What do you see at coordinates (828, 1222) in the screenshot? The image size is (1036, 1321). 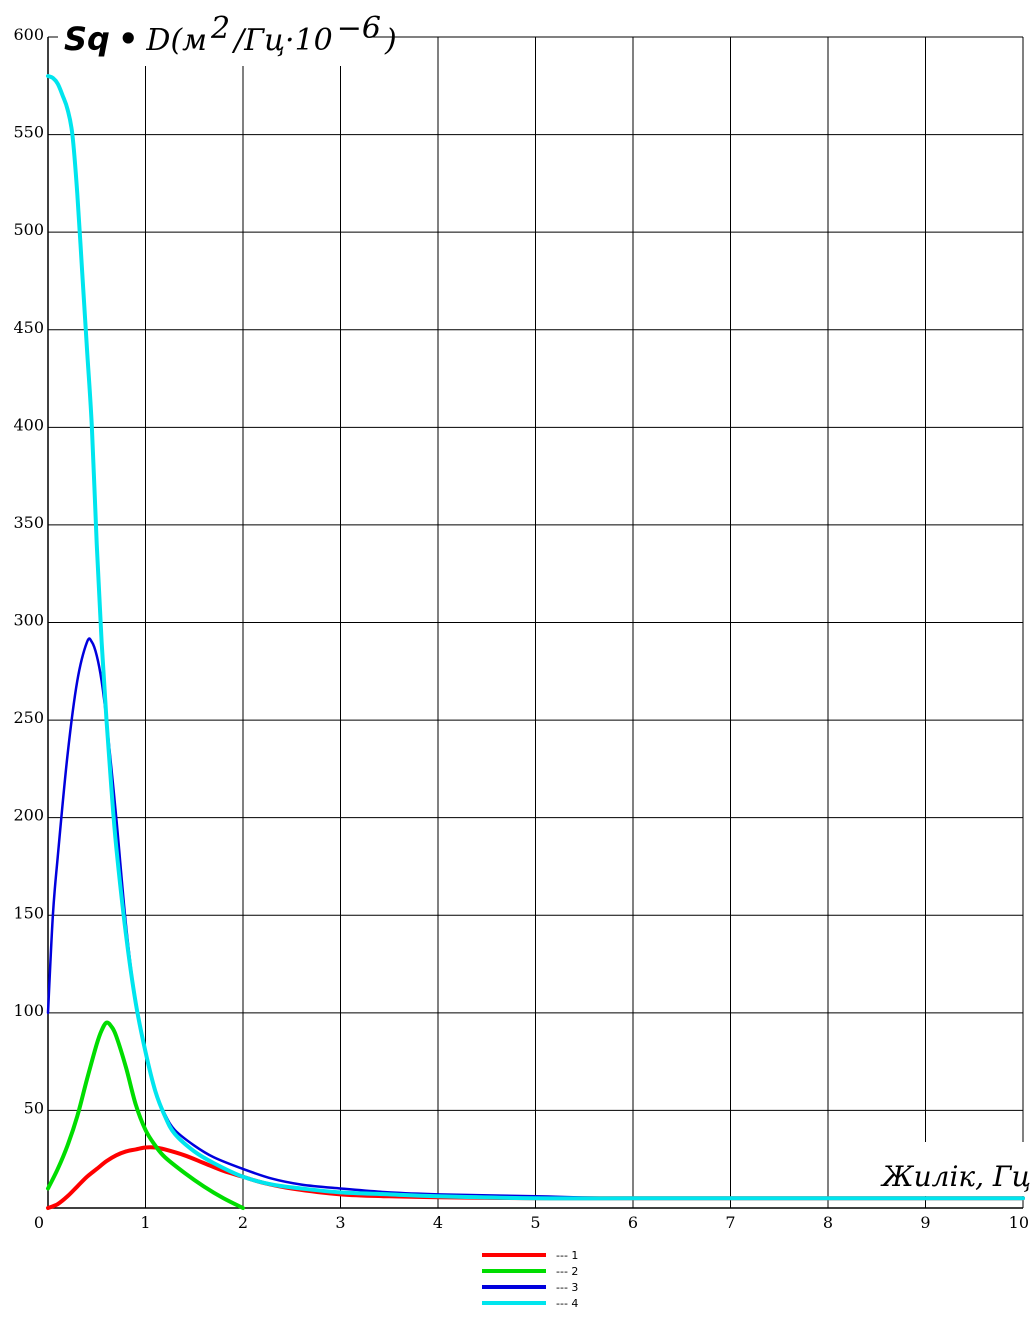 I see `x-tick-label-8: 8` at bounding box center [828, 1222].